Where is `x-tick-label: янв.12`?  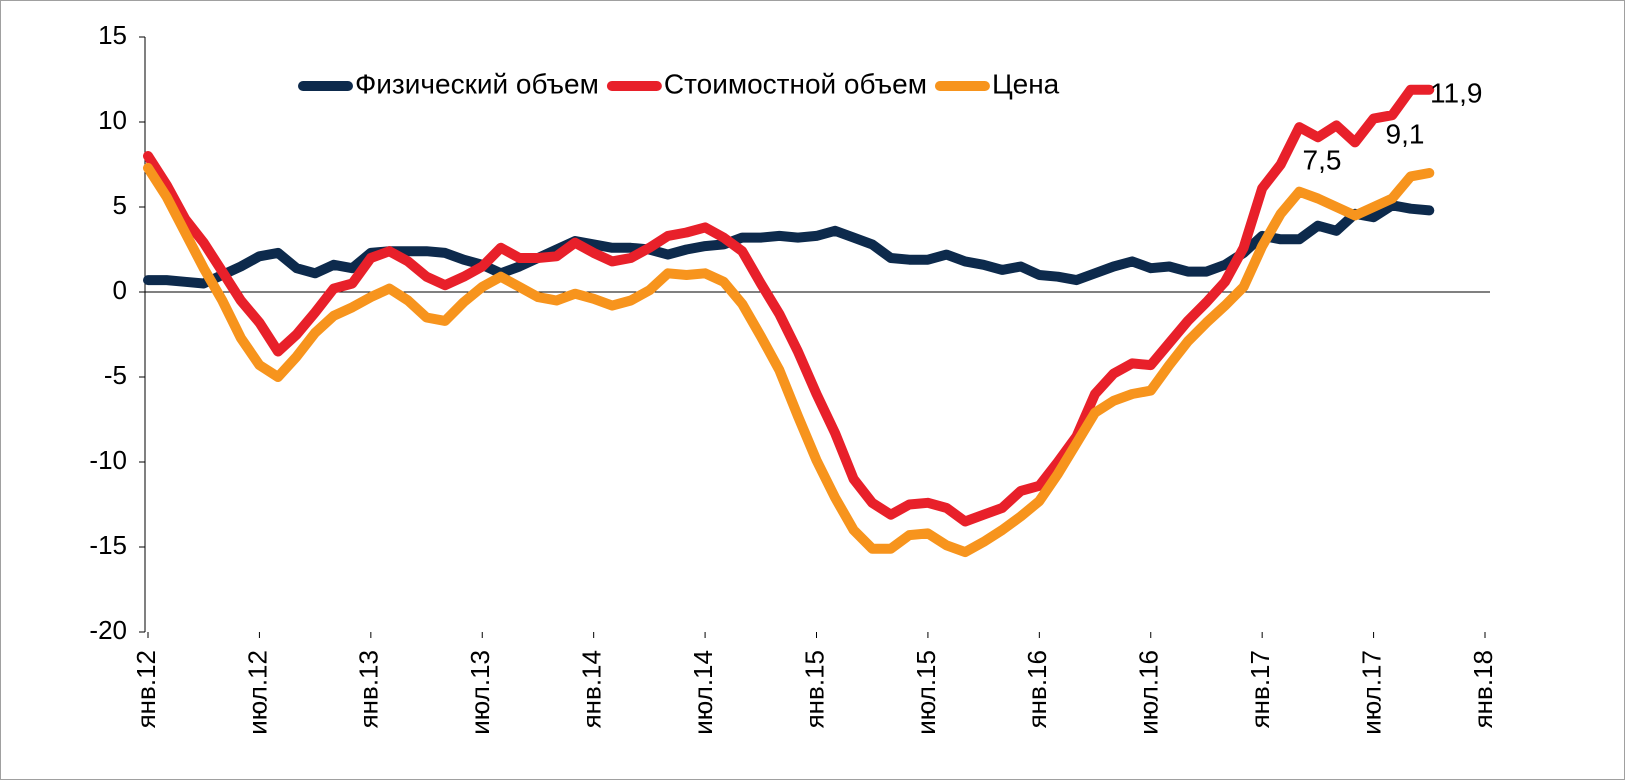 x-tick-label: янв.12 is located at coordinates (146, 689).